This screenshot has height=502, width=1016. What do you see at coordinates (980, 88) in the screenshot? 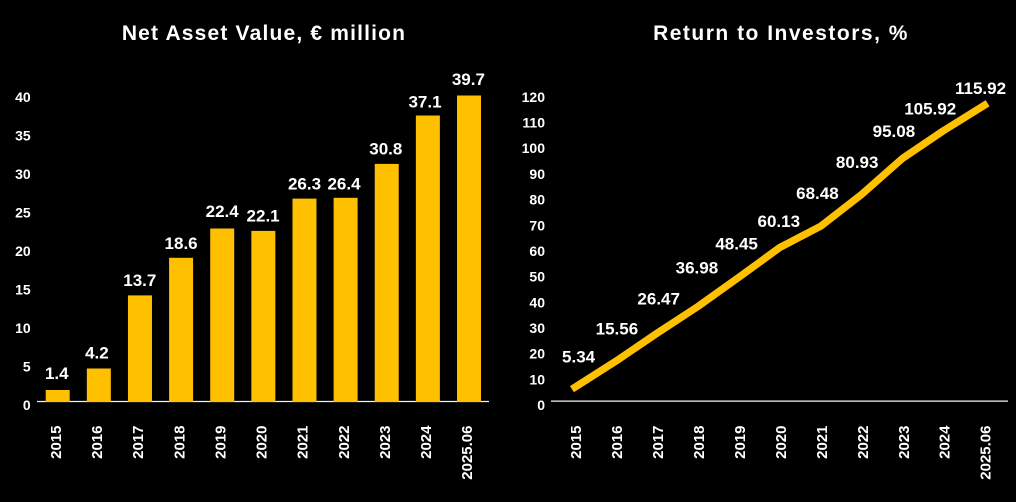
I see `svg-text: 115.92` at bounding box center [980, 88].